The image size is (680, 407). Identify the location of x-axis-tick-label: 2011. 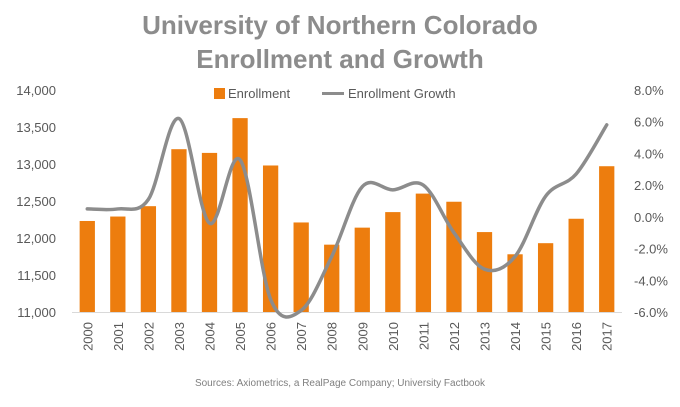
(423, 336).